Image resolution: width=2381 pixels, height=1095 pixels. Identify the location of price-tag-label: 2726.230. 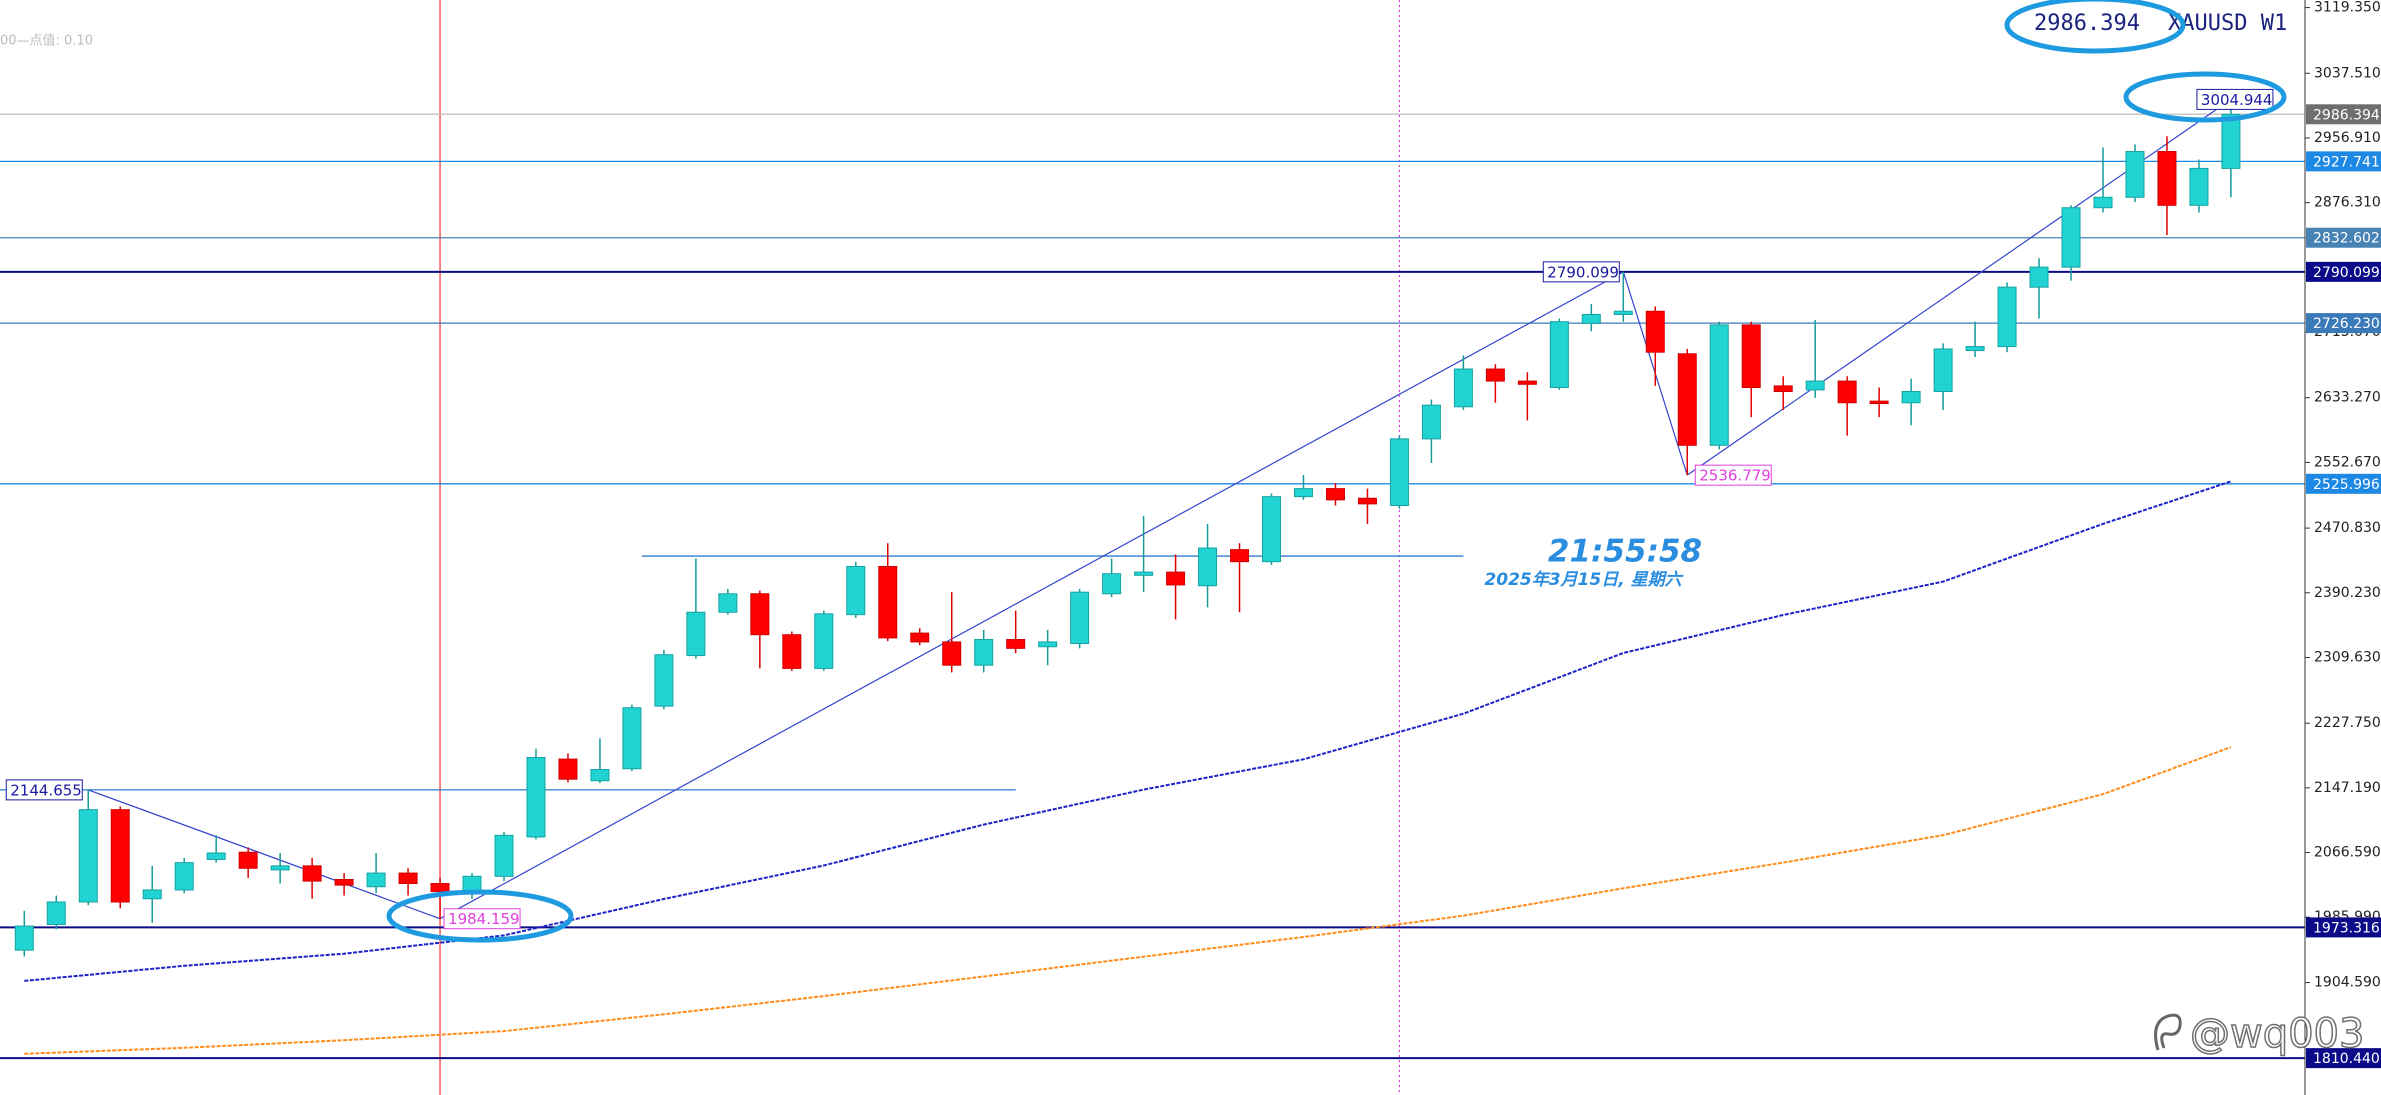
(2346, 324).